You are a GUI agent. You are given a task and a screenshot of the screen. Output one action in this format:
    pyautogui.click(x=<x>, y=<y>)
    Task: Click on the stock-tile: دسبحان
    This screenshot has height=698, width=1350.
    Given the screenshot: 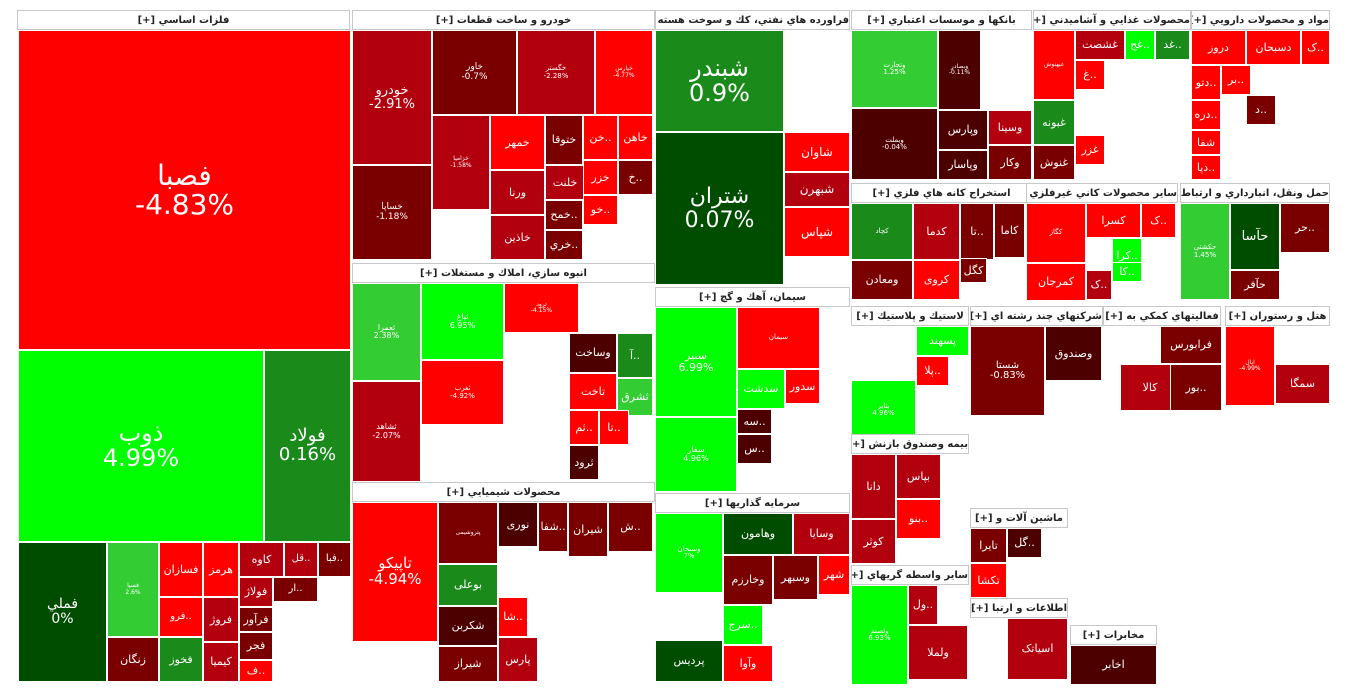 What is the action you would take?
    pyautogui.click(x=1273, y=47)
    